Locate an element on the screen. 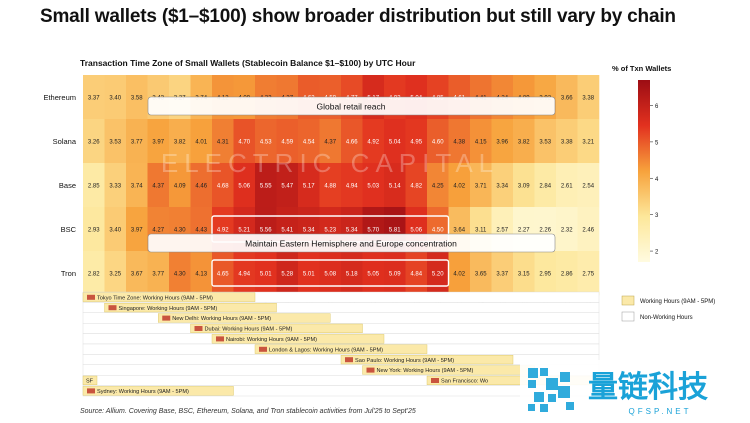  cell-value-label: 3.38 is located at coordinates (588, 99).